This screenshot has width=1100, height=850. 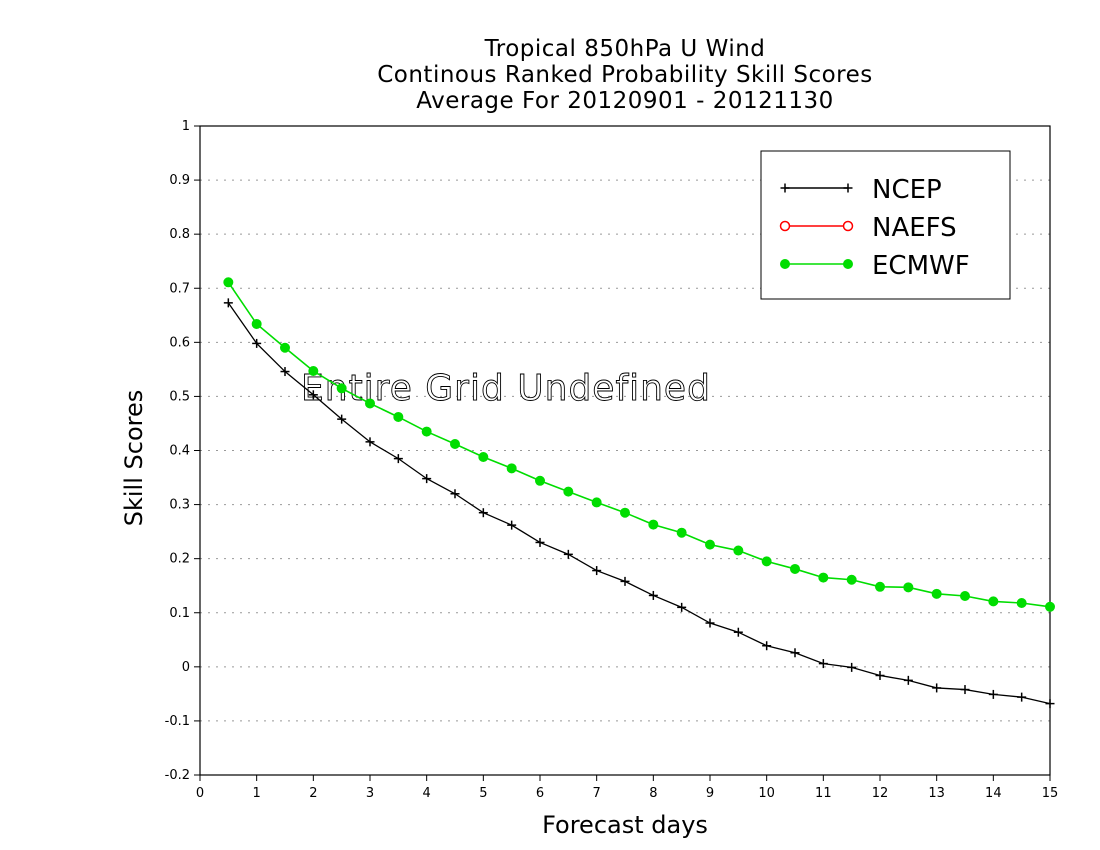 What do you see at coordinates (597, 793) in the screenshot?
I see `x-tick-label: 7` at bounding box center [597, 793].